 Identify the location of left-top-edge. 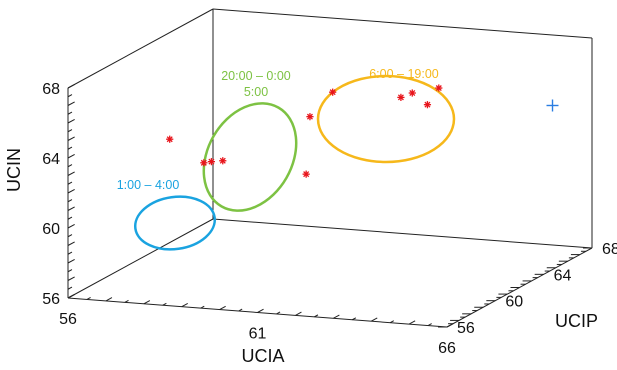
(140, 48).